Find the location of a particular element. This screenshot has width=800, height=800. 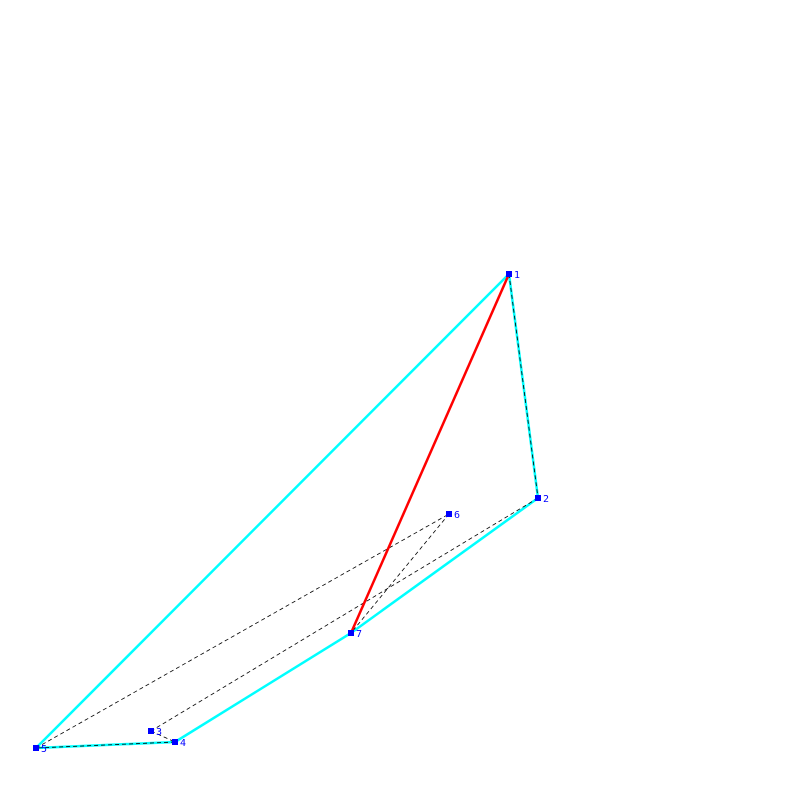

vertex-label-2: 2 is located at coordinates (546, 499).